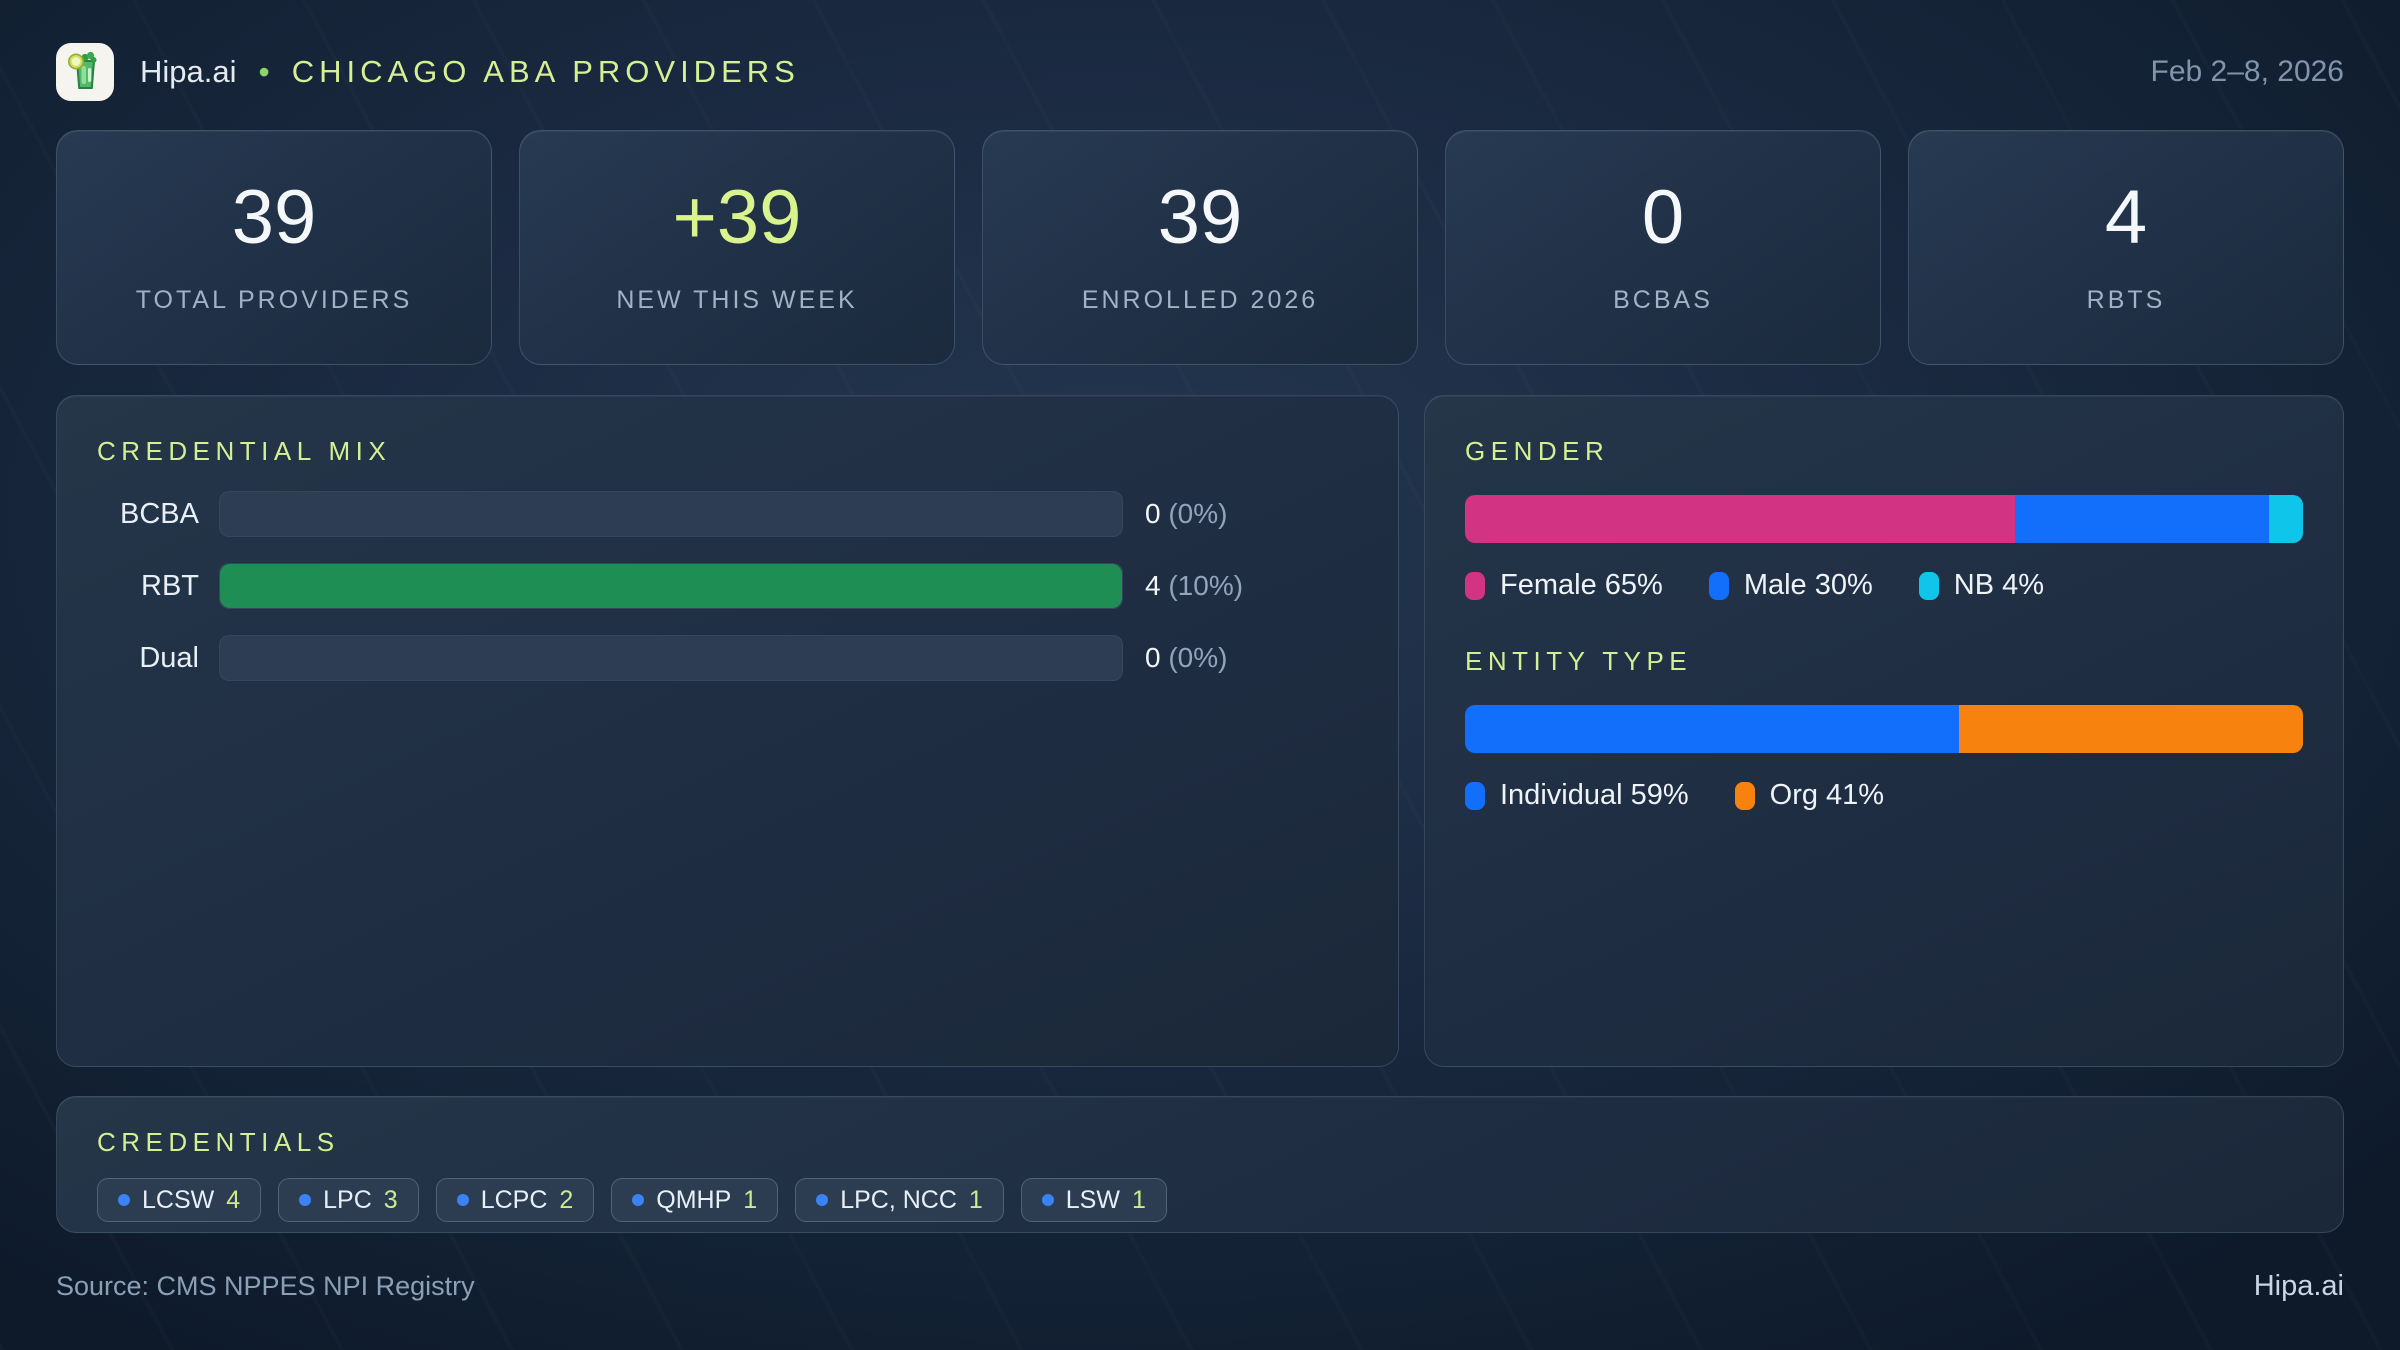  Describe the element at coordinates (737, 300) in the screenshot. I see `stat-label: NEW THIS WEEK` at that location.